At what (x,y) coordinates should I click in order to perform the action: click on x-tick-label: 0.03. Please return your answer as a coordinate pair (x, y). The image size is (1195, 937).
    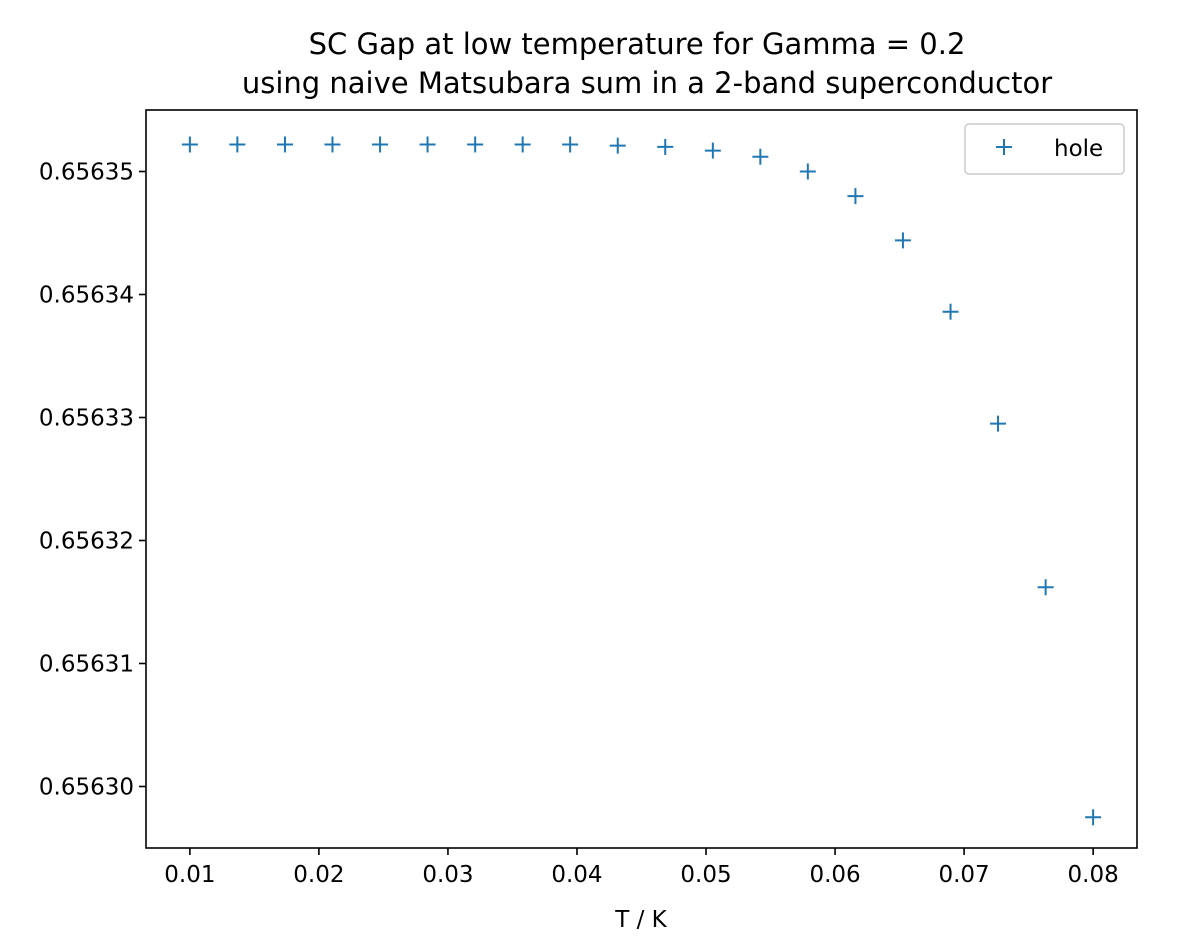
    Looking at the image, I should click on (447, 875).